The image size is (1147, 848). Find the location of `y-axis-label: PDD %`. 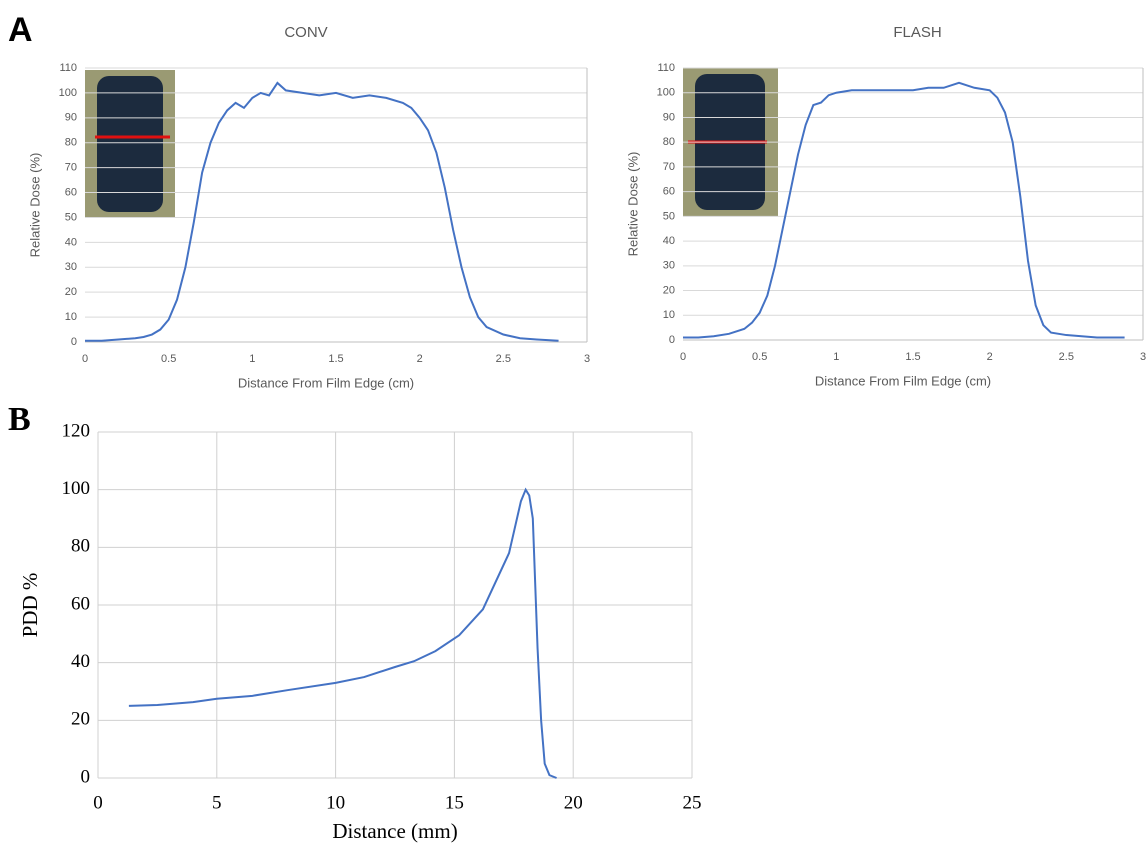

y-axis-label: PDD % is located at coordinates (30, 605).